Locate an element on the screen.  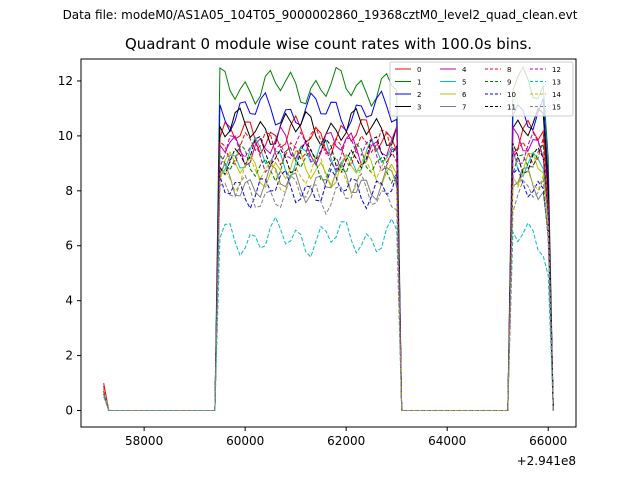
legend-label-0: 0 is located at coordinates (419, 70).